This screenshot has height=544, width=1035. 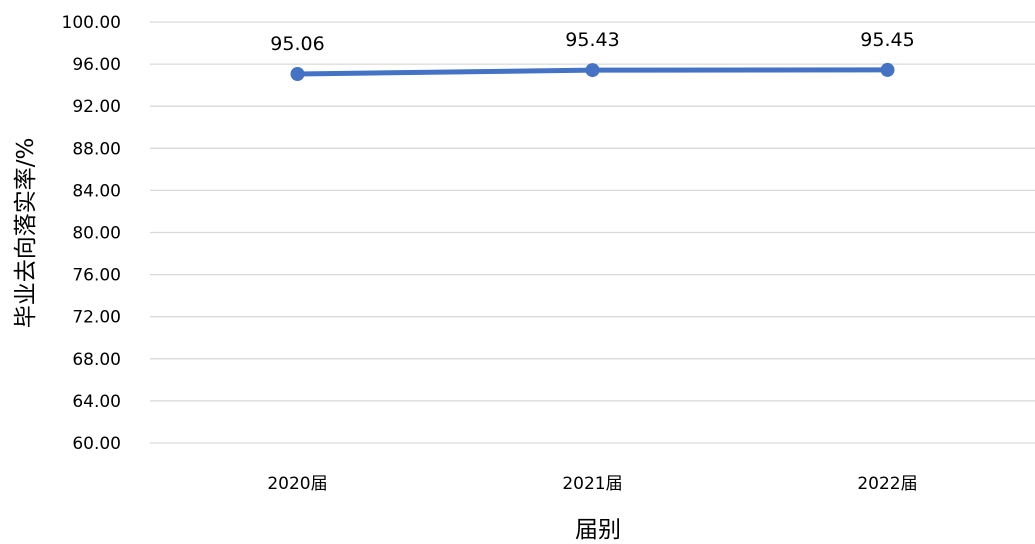 I want to click on y-axis-title: 毕业去向落实率/%, so click(x=26, y=233).